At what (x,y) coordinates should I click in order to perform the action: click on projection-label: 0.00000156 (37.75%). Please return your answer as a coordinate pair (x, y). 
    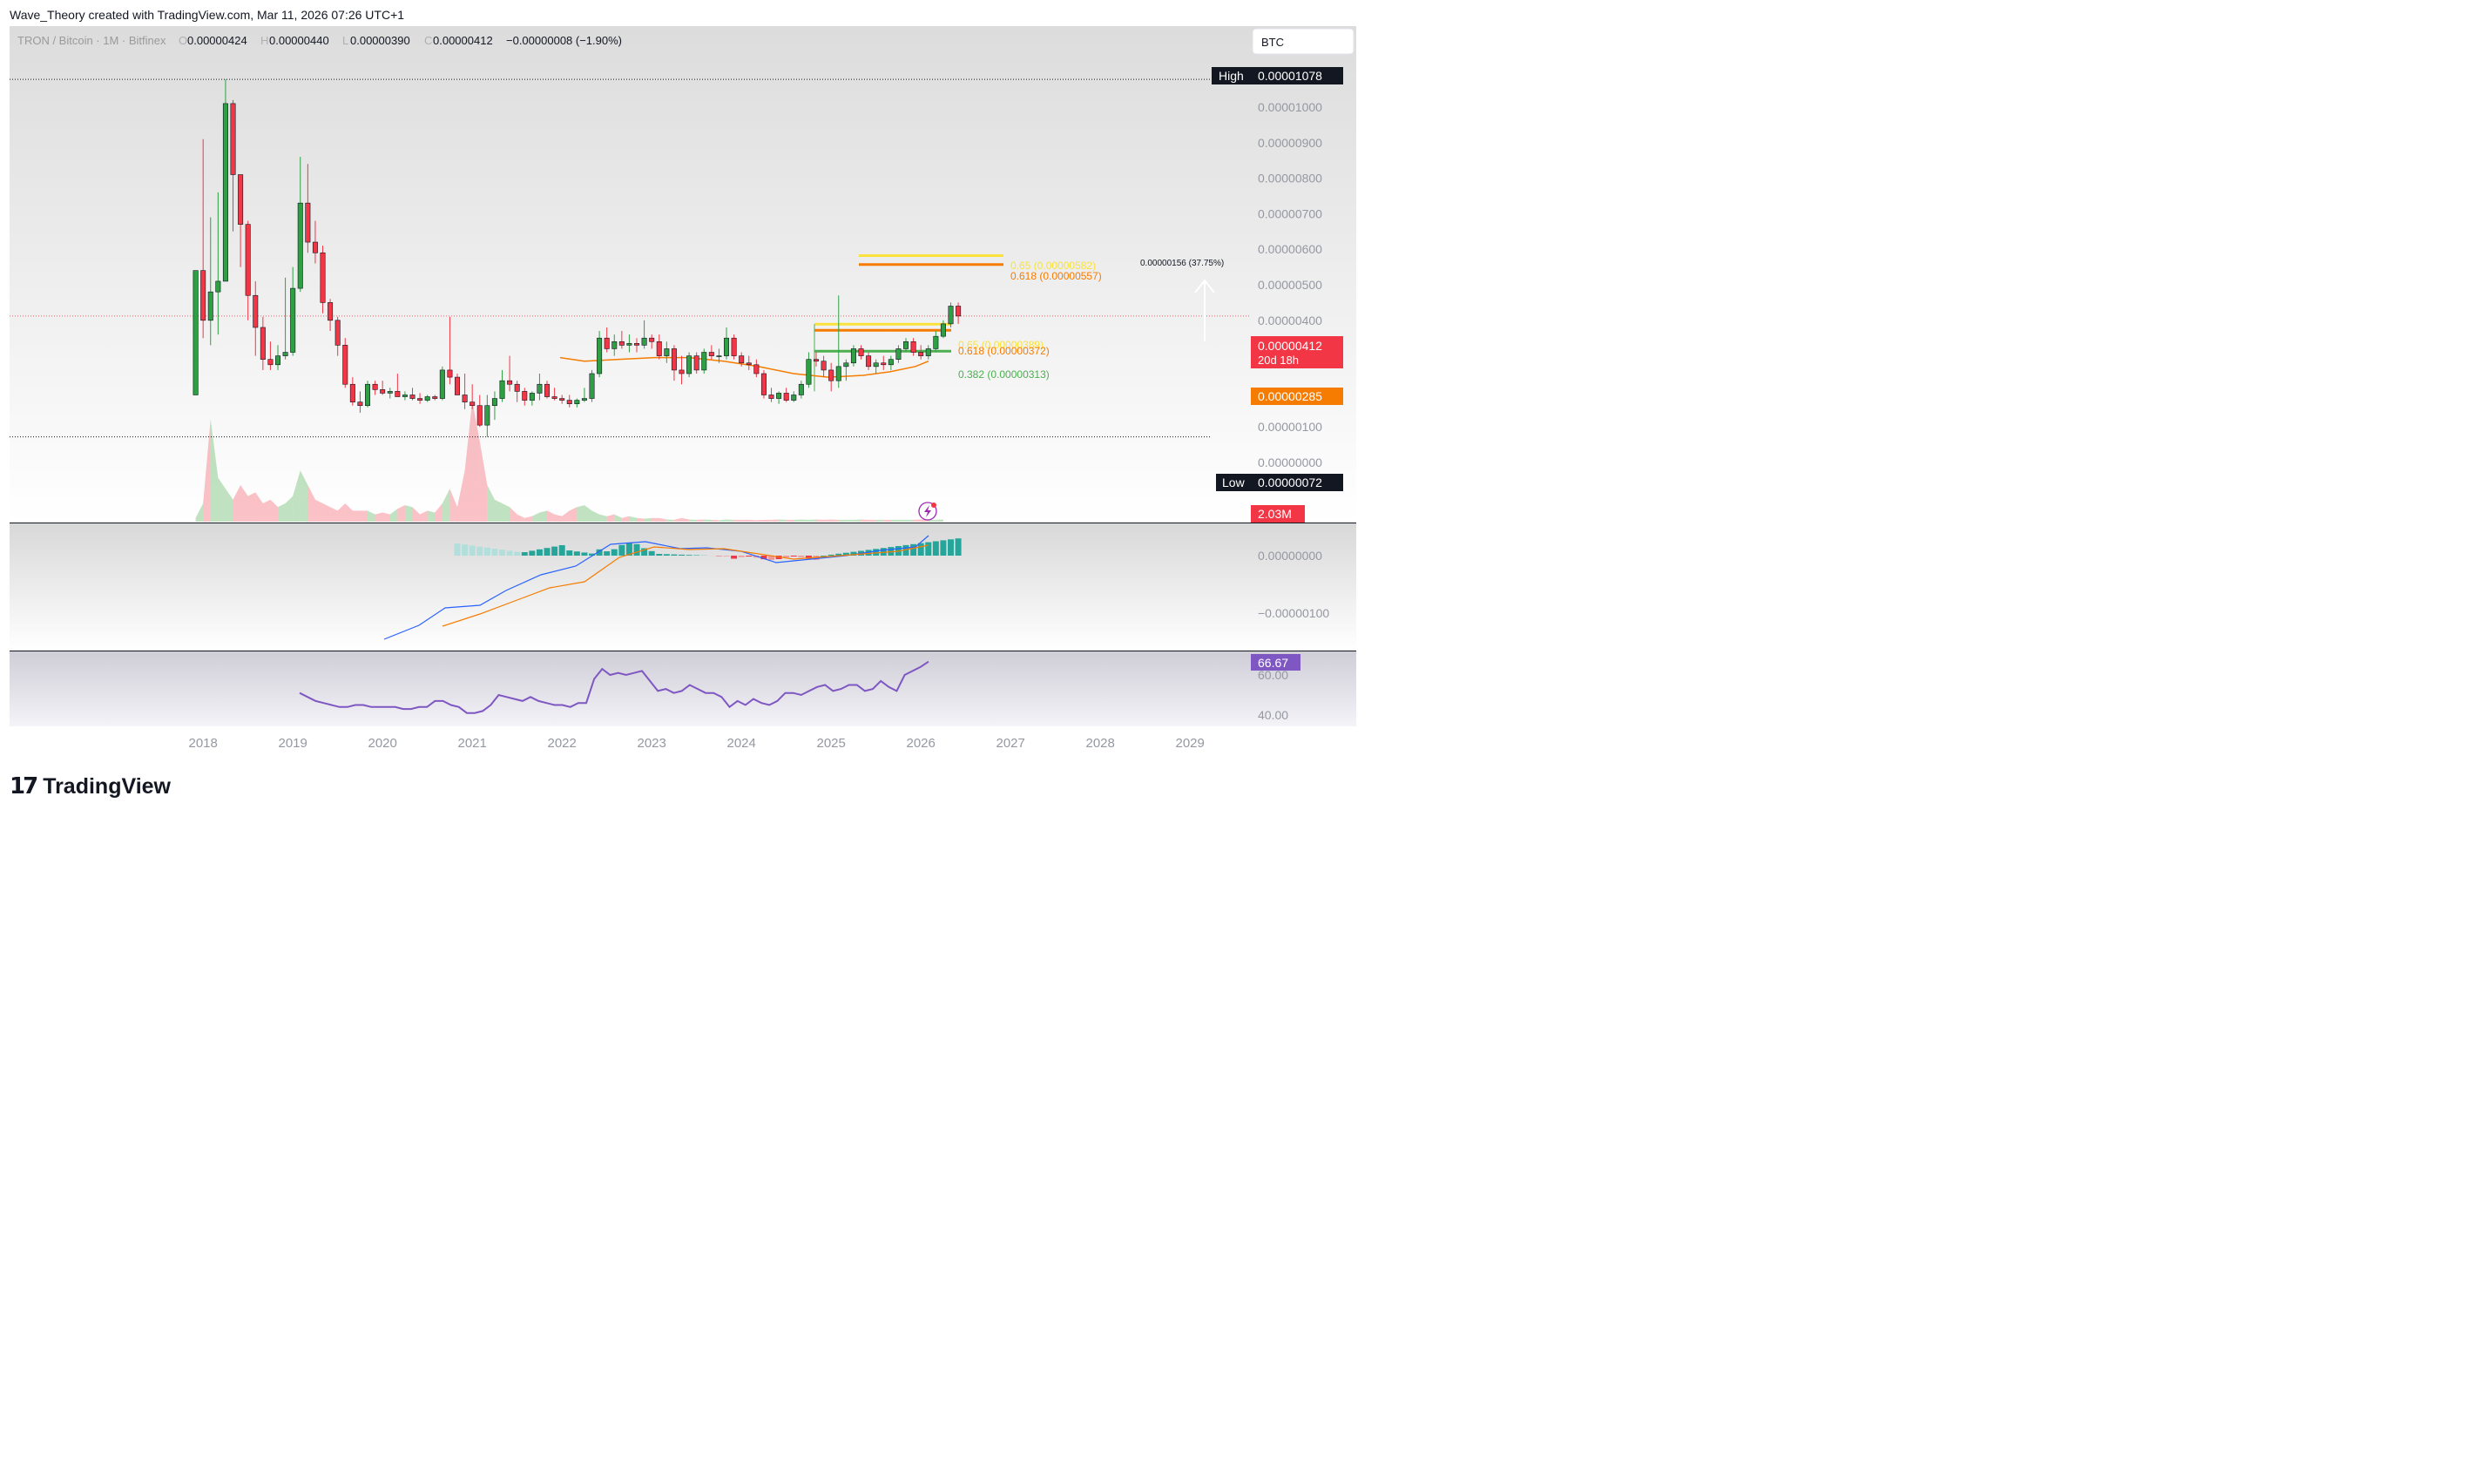
    Looking at the image, I should click on (1182, 263).